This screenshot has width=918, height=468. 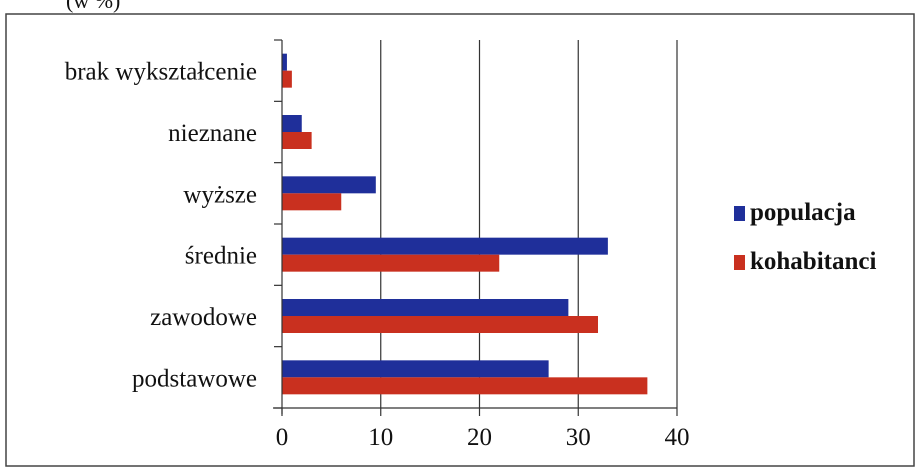 I want to click on legend-swatch-populacja, so click(x=739, y=213).